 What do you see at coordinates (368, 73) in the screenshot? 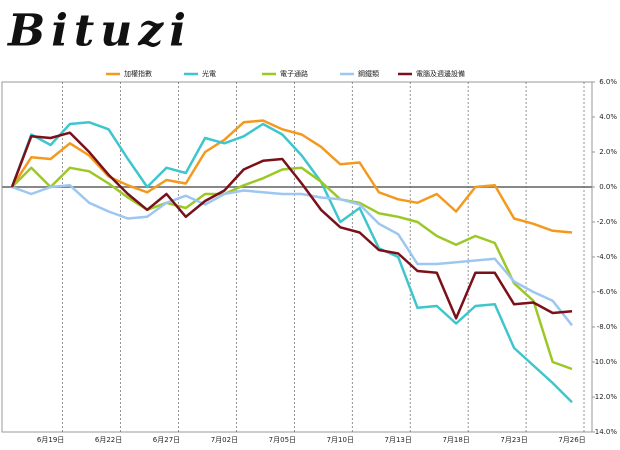
I see `legend-label: 鋼鐵類` at bounding box center [368, 73].